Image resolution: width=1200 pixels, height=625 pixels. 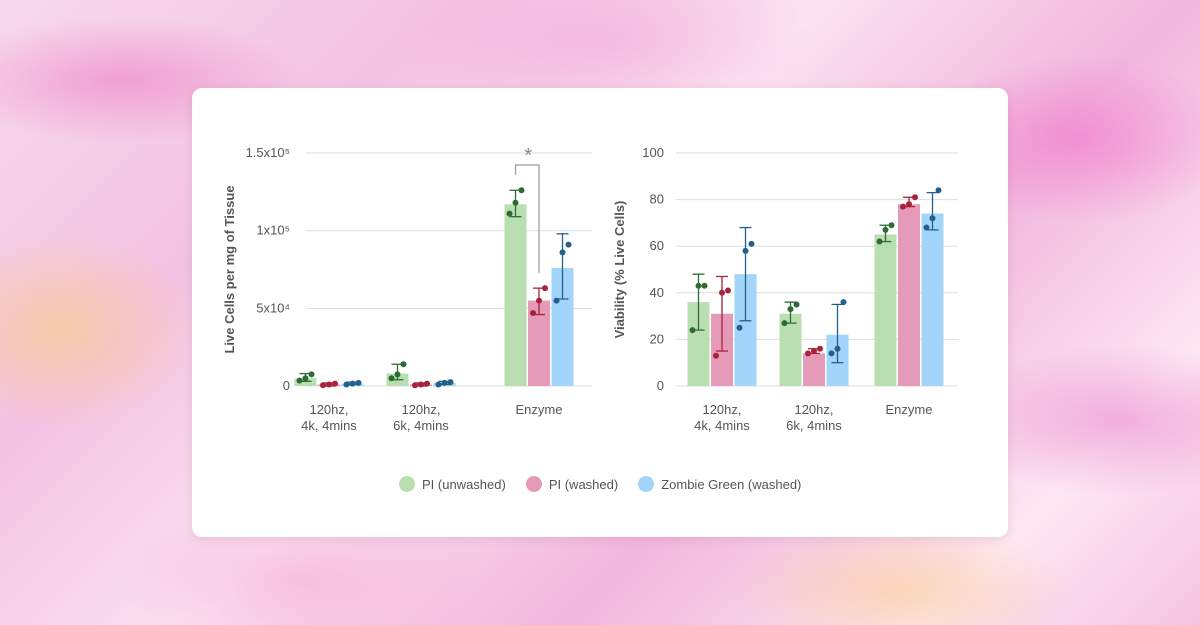 I want to click on y-axis-title: Live Cells per mg of Tissue, so click(x=229, y=269).